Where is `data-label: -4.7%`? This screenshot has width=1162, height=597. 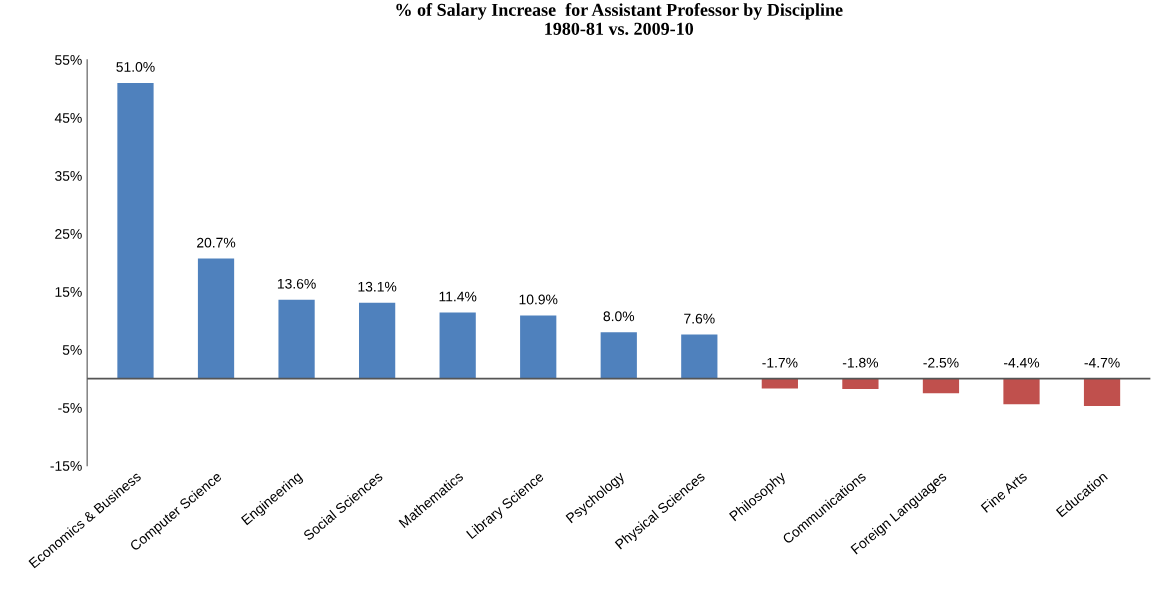 data-label: -4.7% is located at coordinates (1102, 362).